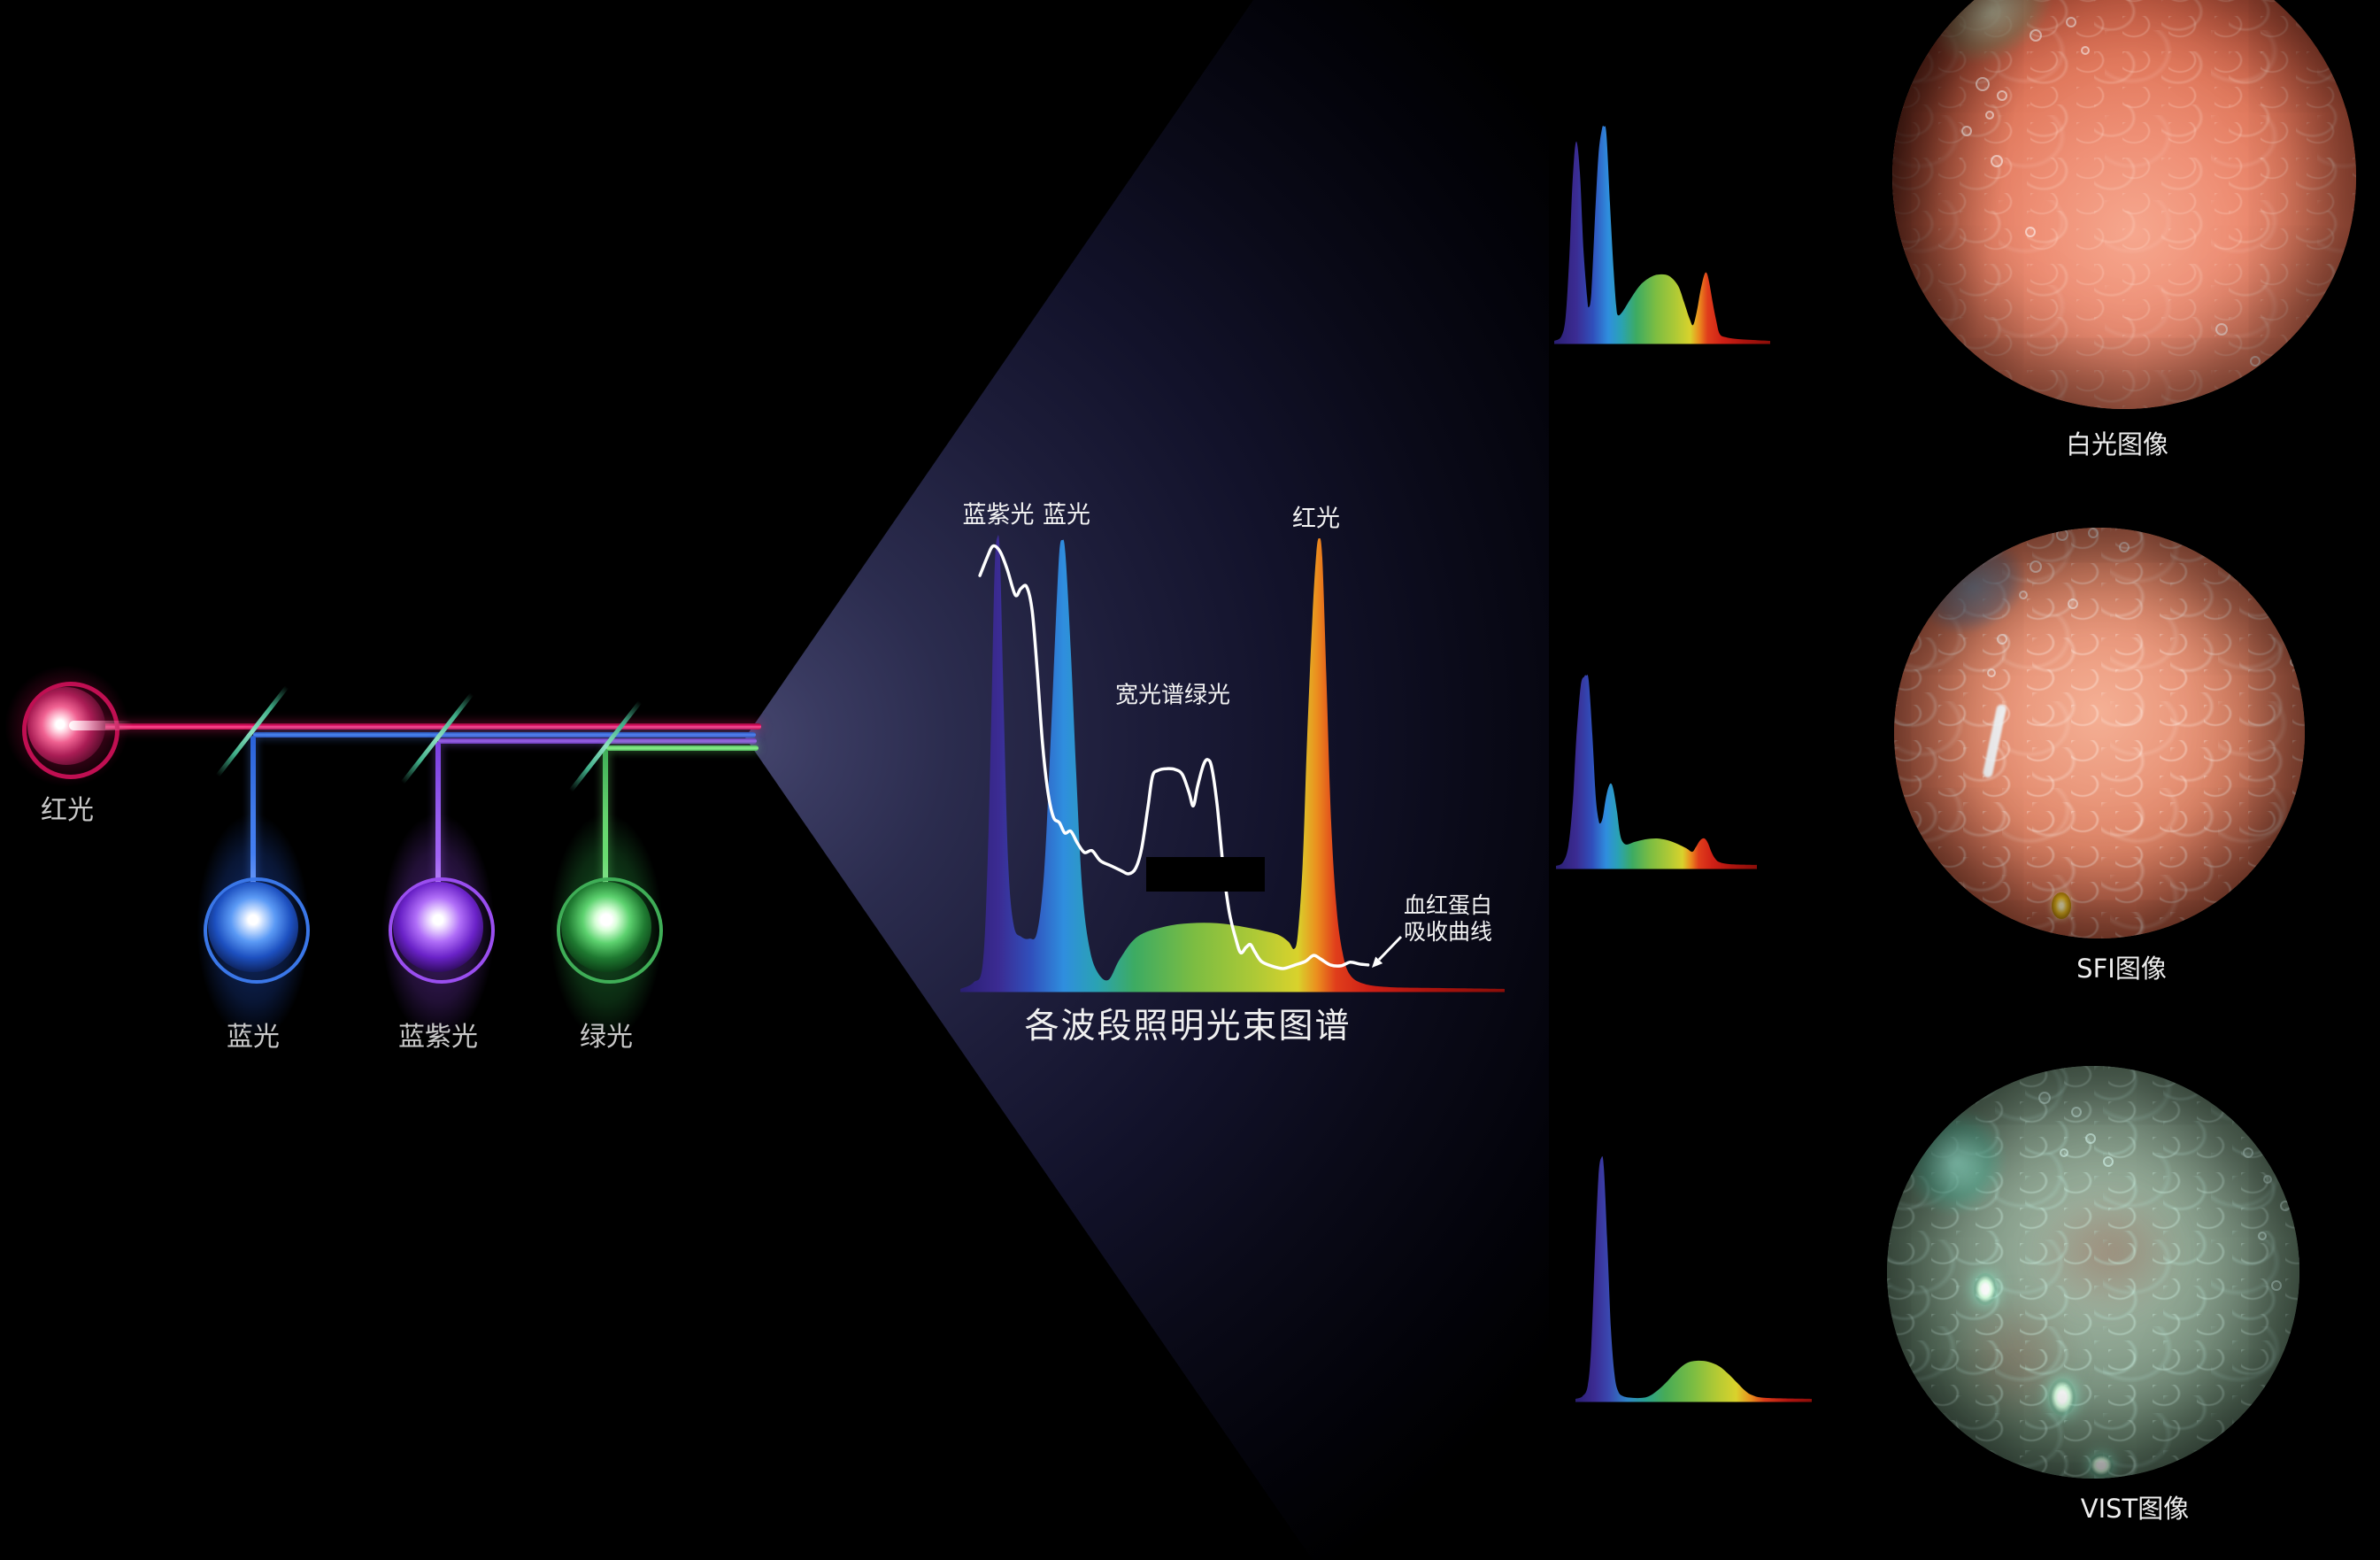 The image size is (2380, 1560). I want to click on red-beam-horizontal, so click(417, 726).